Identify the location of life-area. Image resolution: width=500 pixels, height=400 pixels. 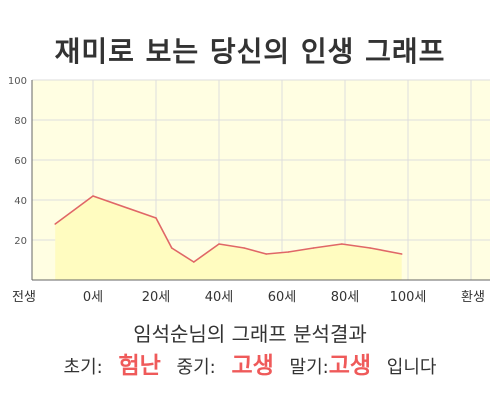
(228, 238).